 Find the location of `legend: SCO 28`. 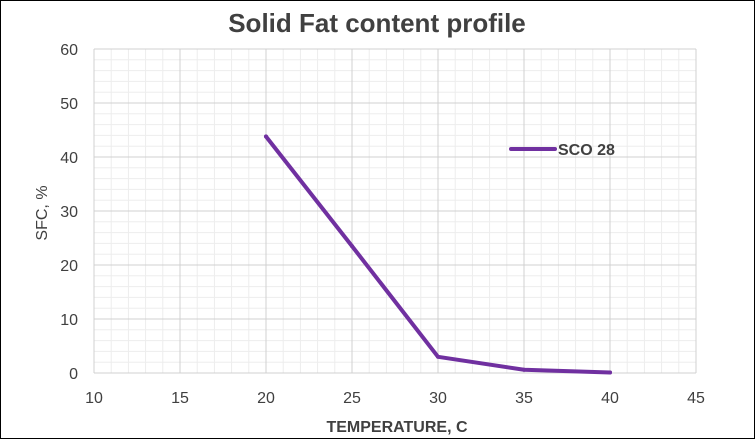

legend: SCO 28 is located at coordinates (562, 150).